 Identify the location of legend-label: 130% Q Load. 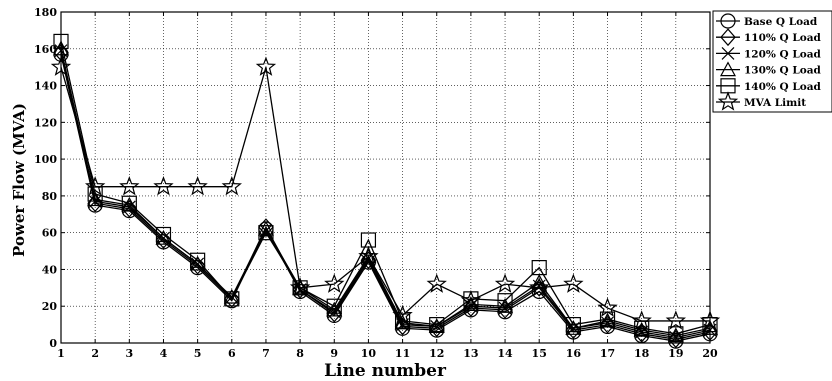
(783, 71).